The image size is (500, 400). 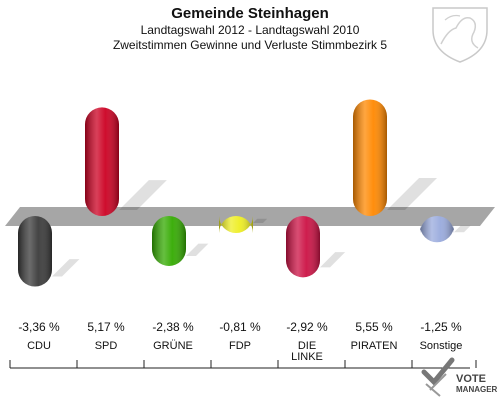 I want to click on value-label: -2,92 %, so click(x=307, y=327).